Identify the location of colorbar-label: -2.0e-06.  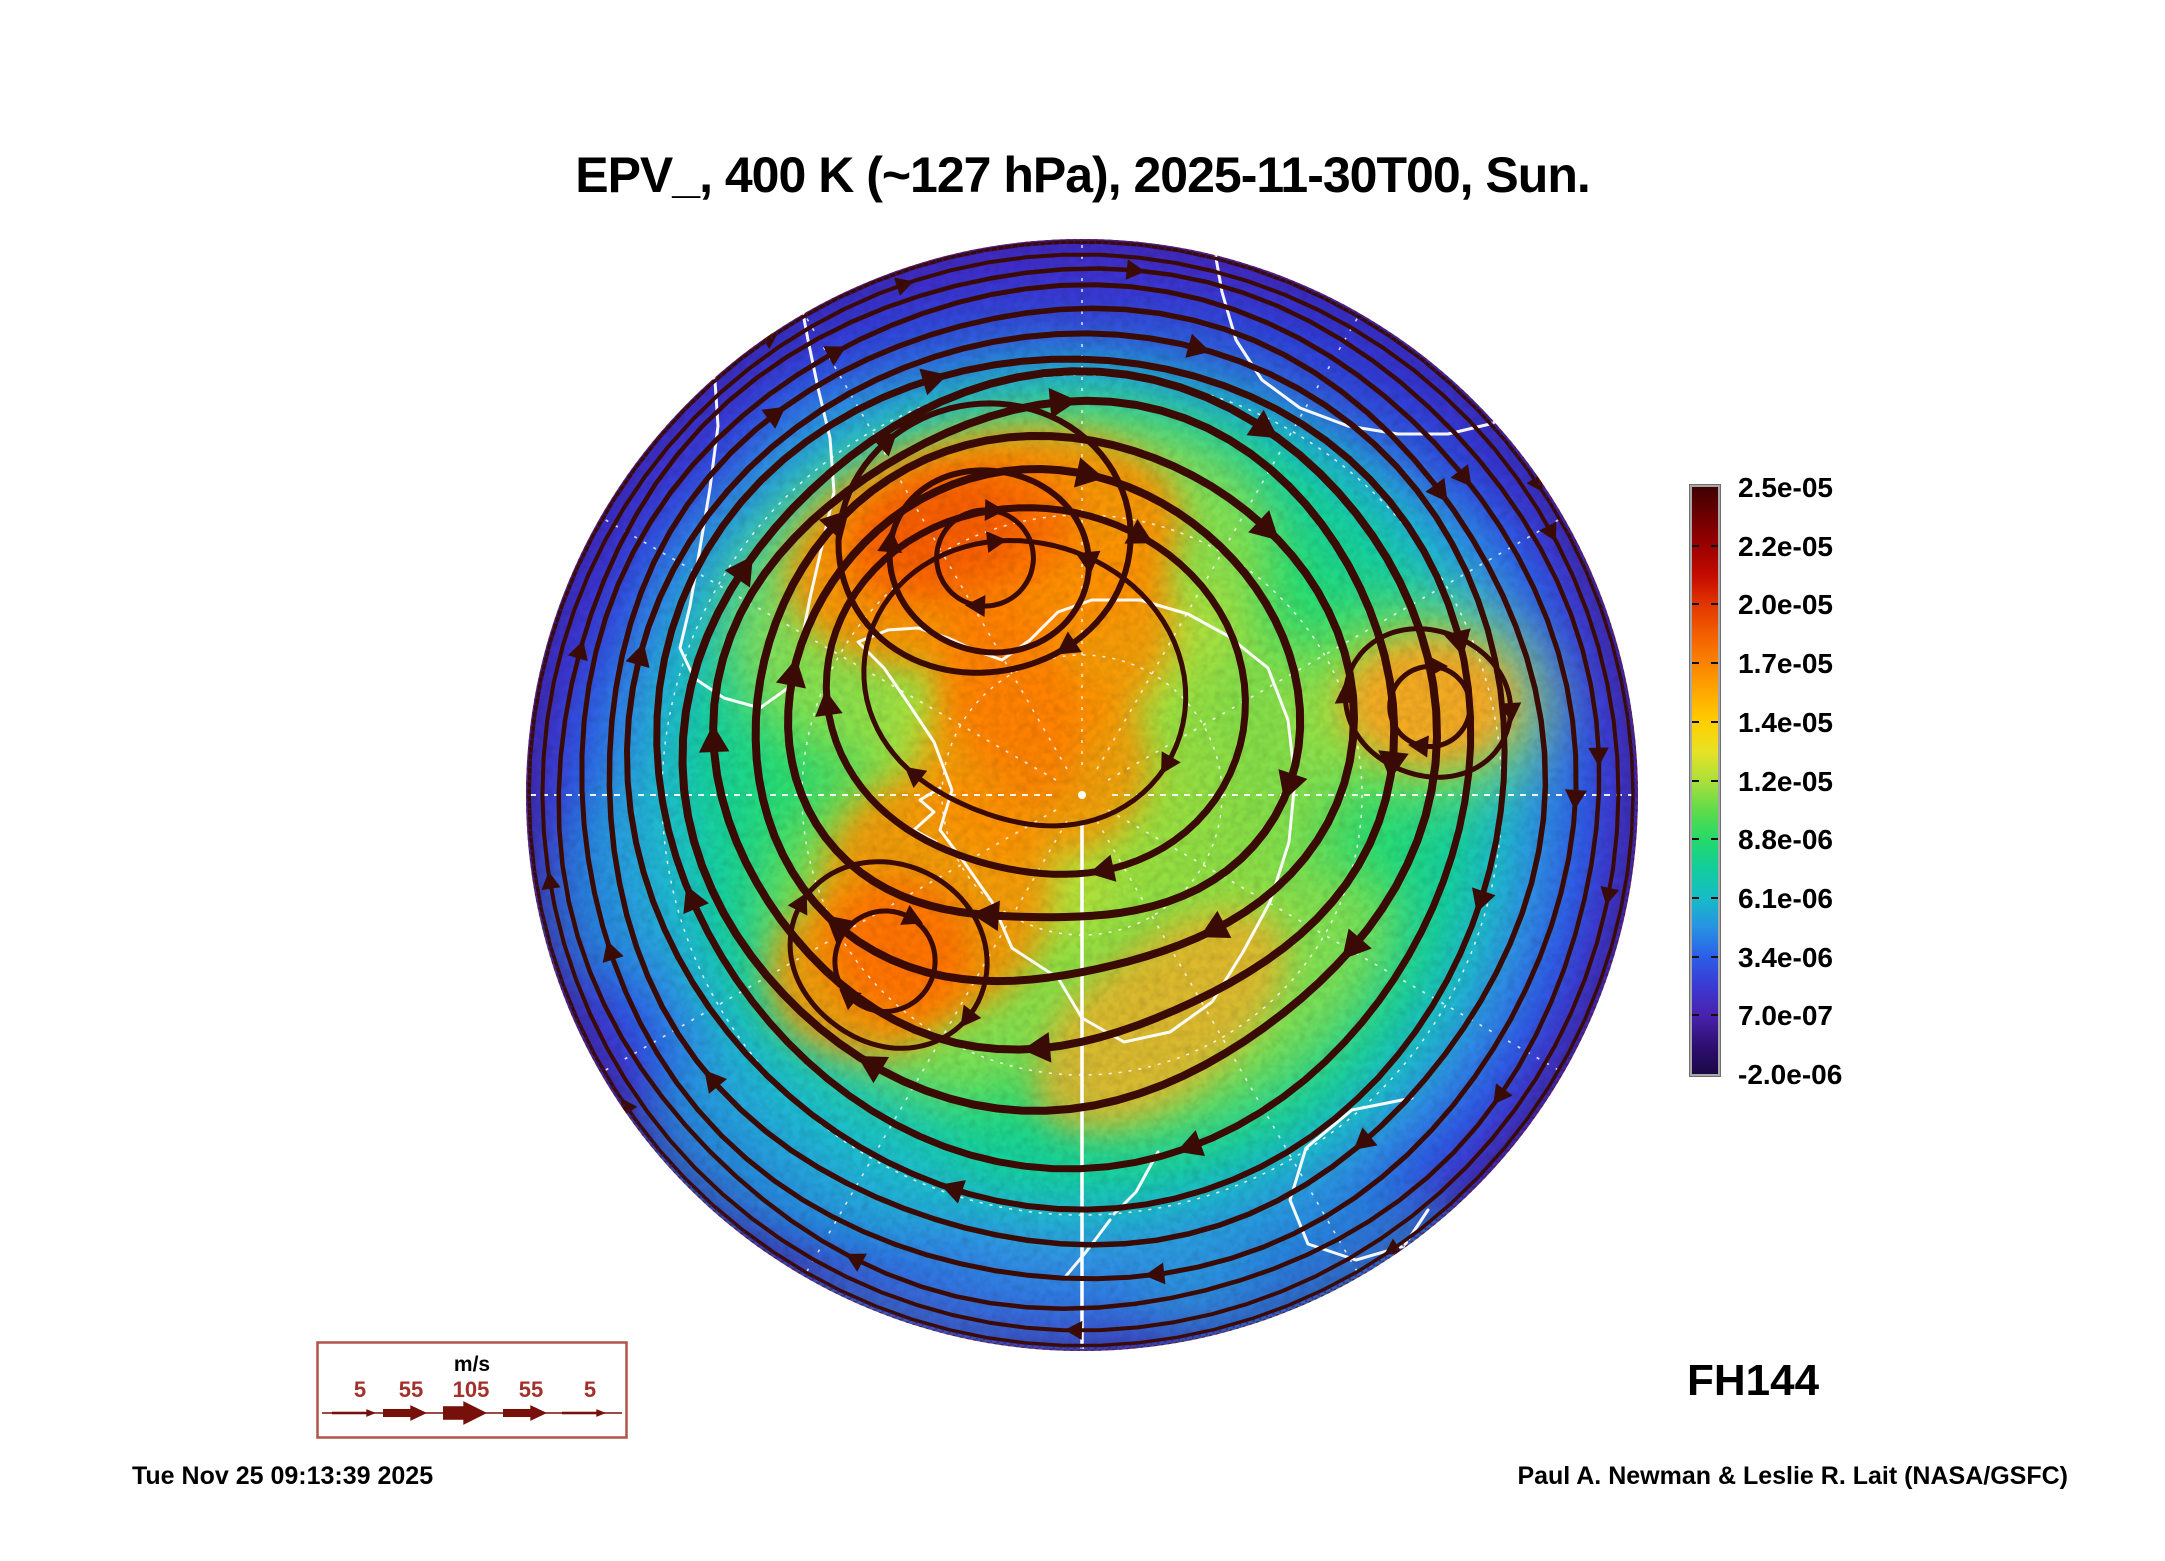
(1790, 1074).